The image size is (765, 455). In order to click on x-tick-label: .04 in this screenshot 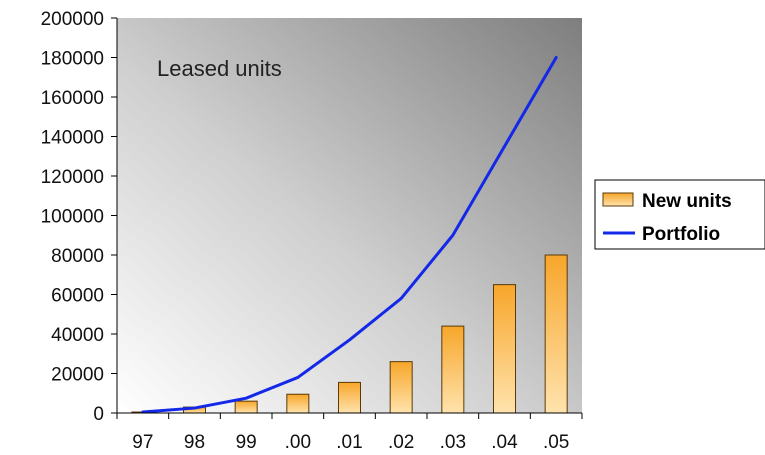, I will do `click(504, 442)`.